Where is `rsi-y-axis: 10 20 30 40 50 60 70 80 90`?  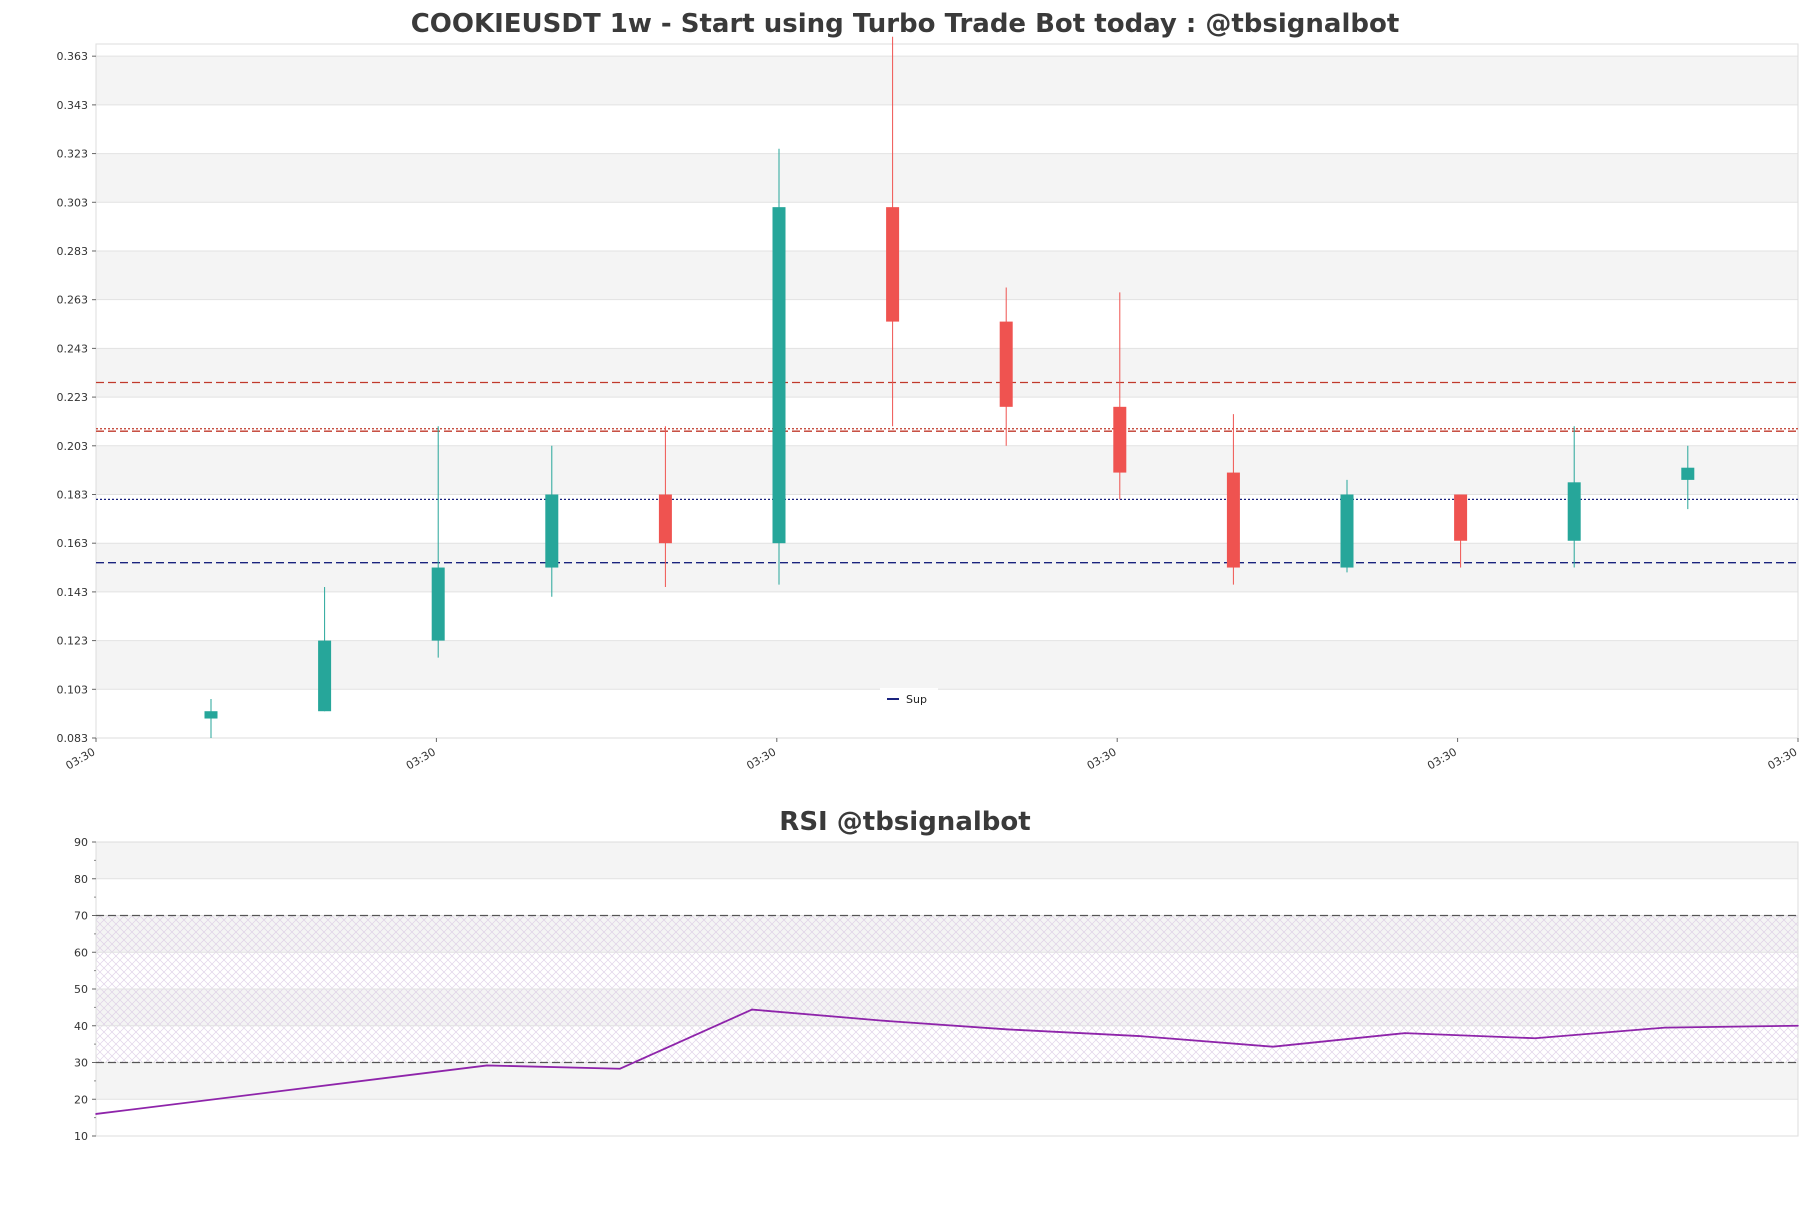 rsi-y-axis: 10 20 30 40 50 60 70 80 90 is located at coordinates (85, 989).